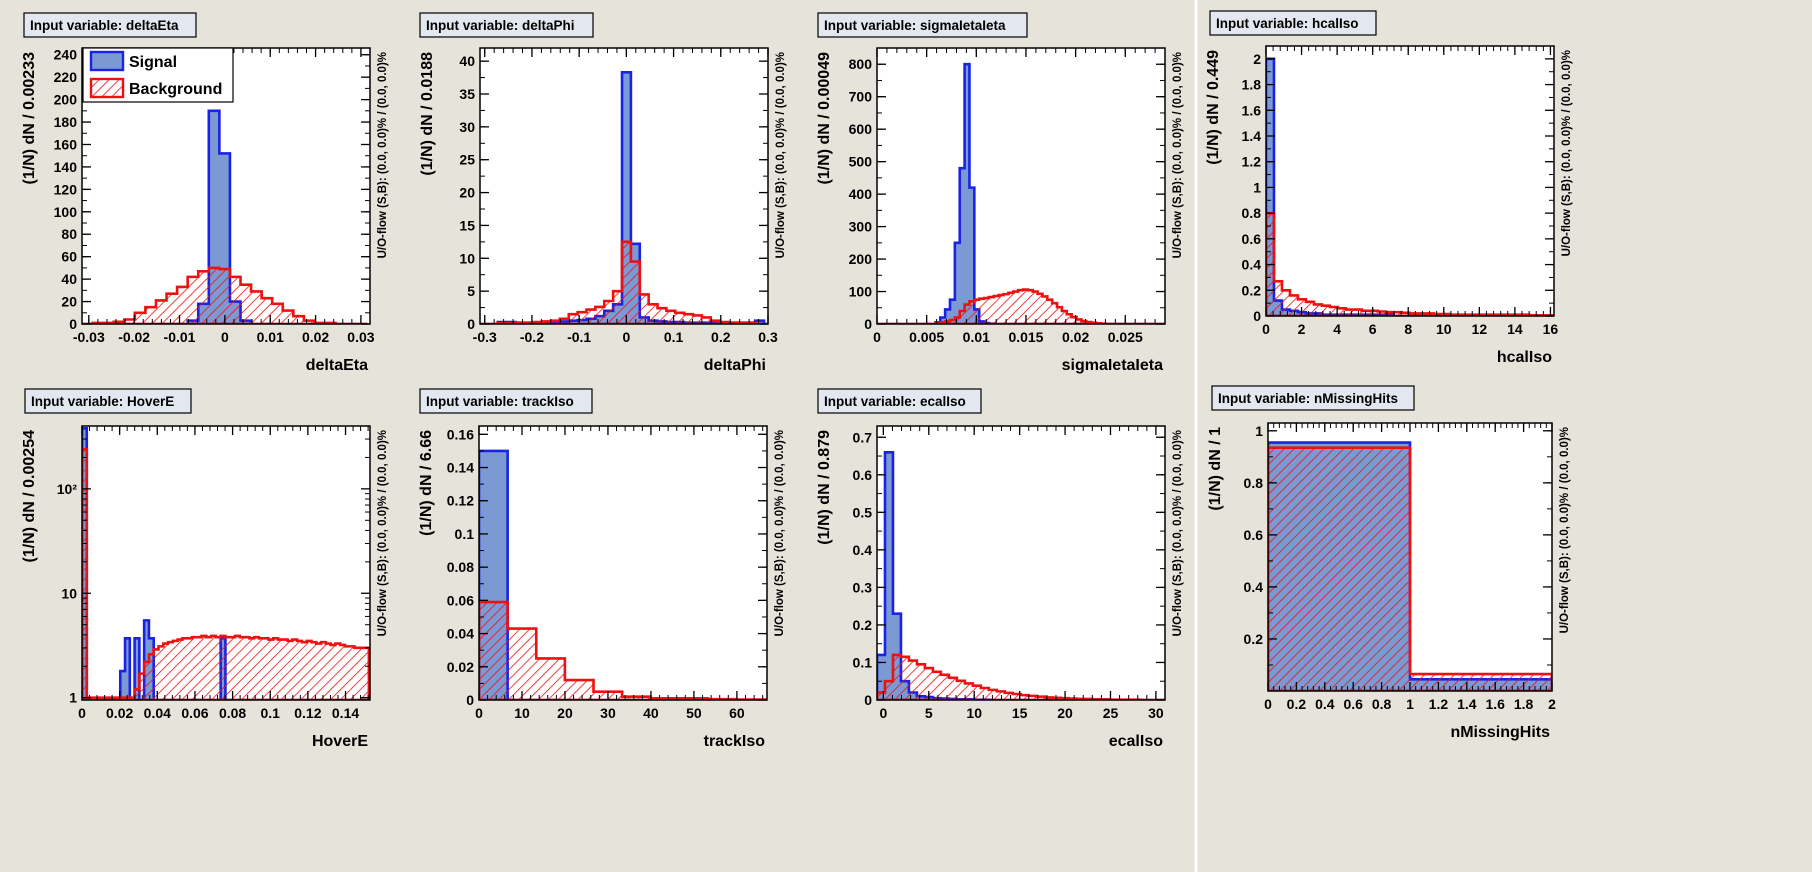 The width and height of the screenshot is (1812, 872). Describe the element at coordinates (737, 713) in the screenshot. I see `x-tick-label: 60` at that location.